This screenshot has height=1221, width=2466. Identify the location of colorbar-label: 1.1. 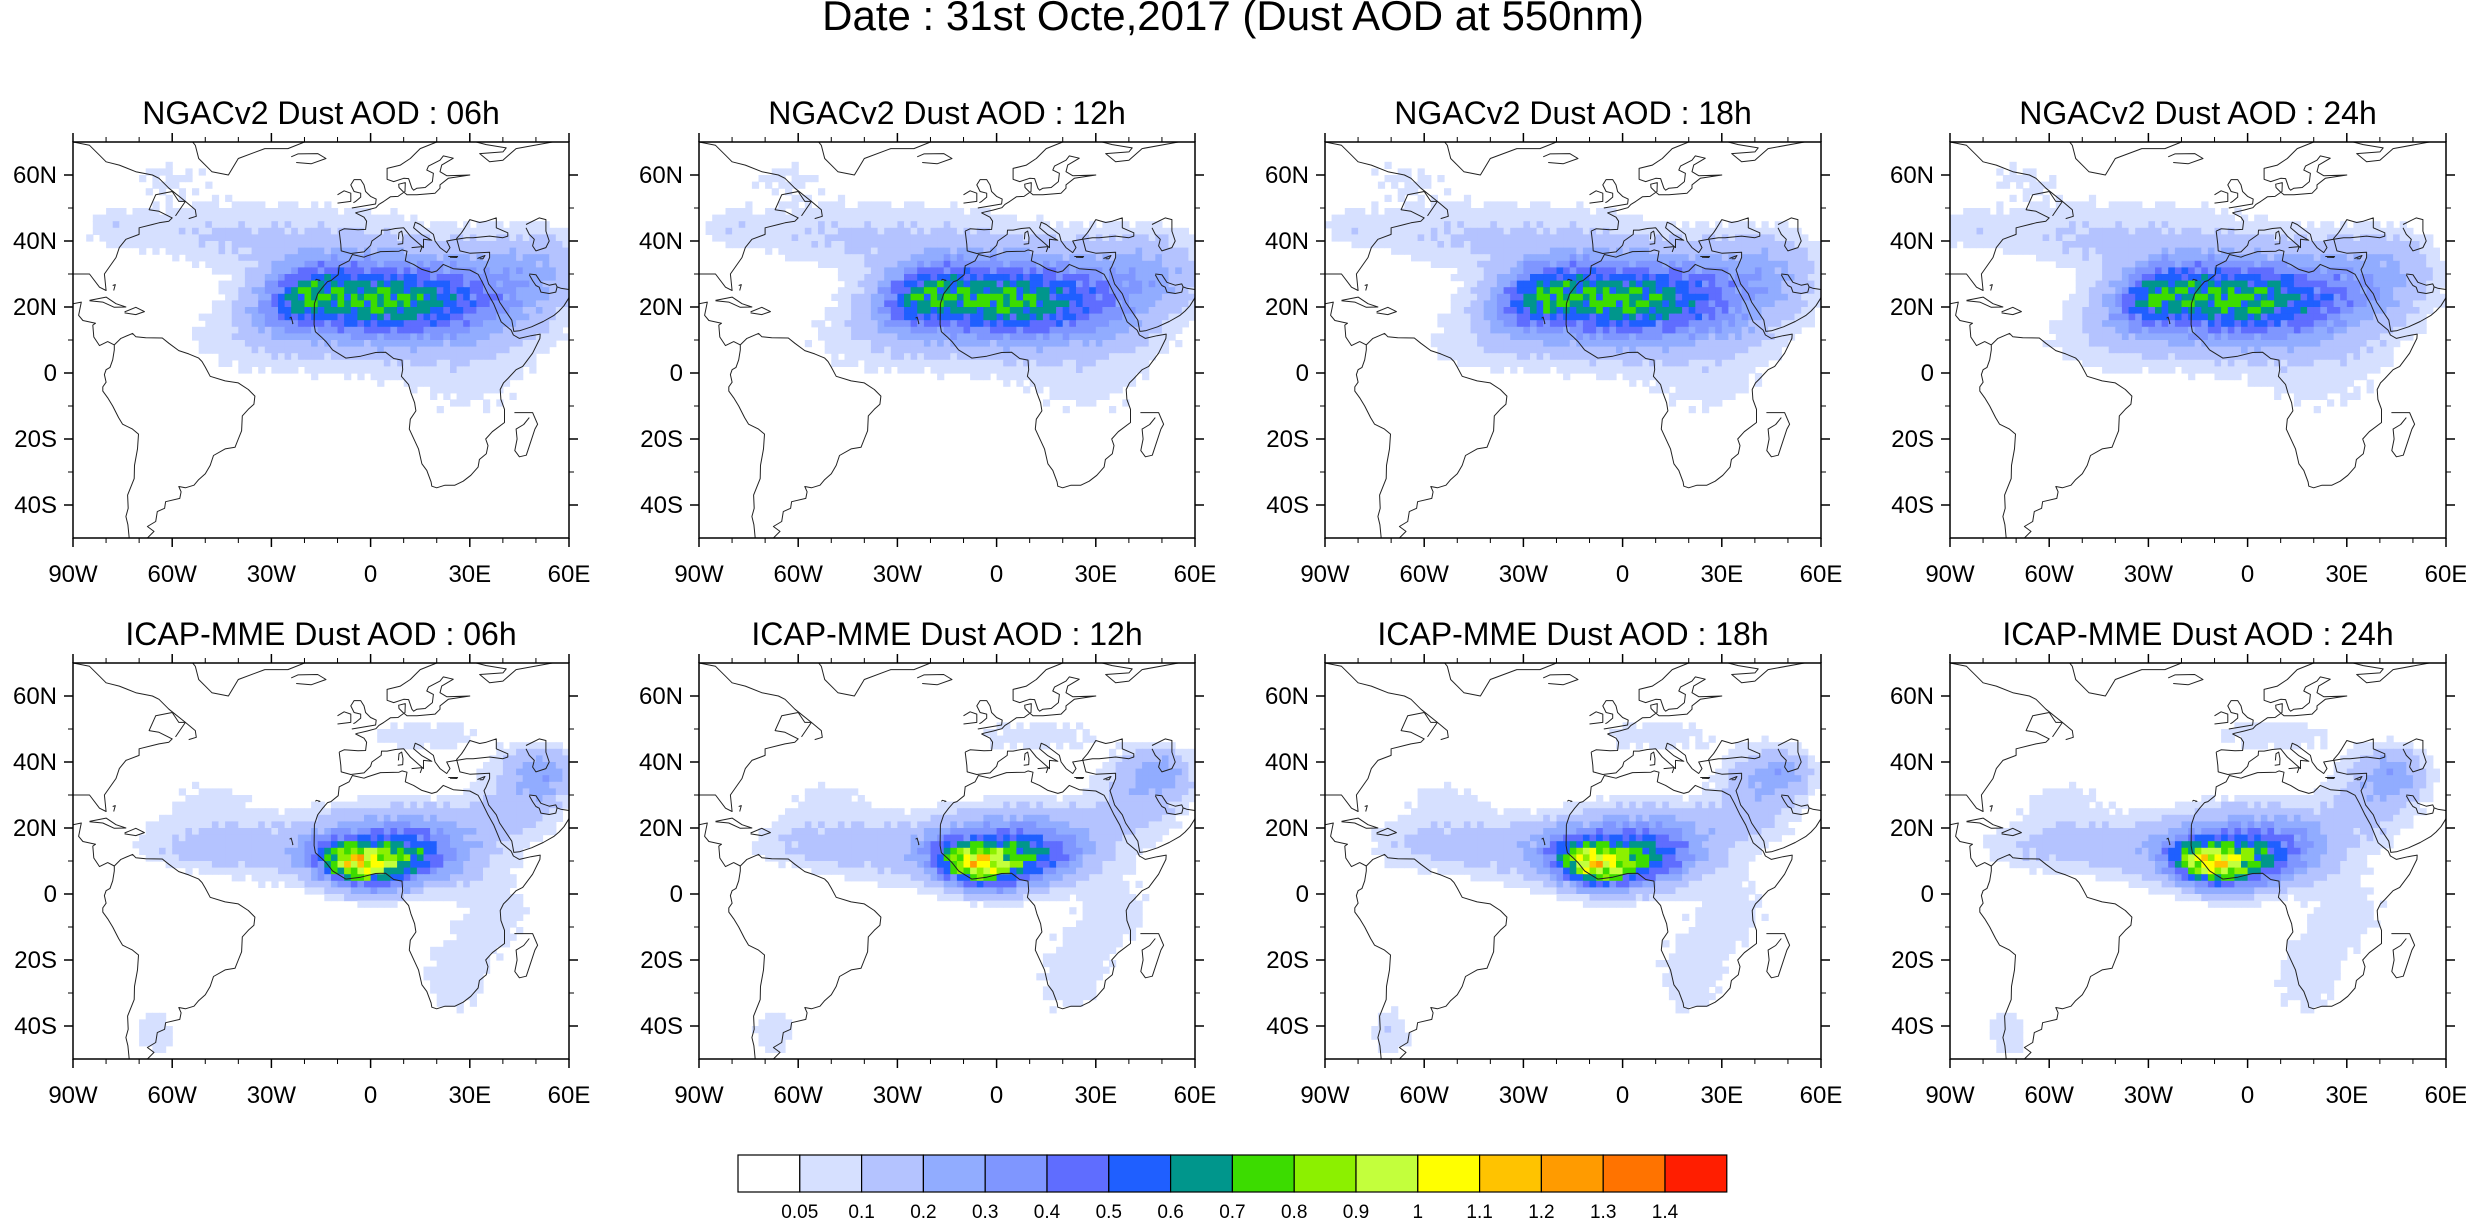
(1479, 1211).